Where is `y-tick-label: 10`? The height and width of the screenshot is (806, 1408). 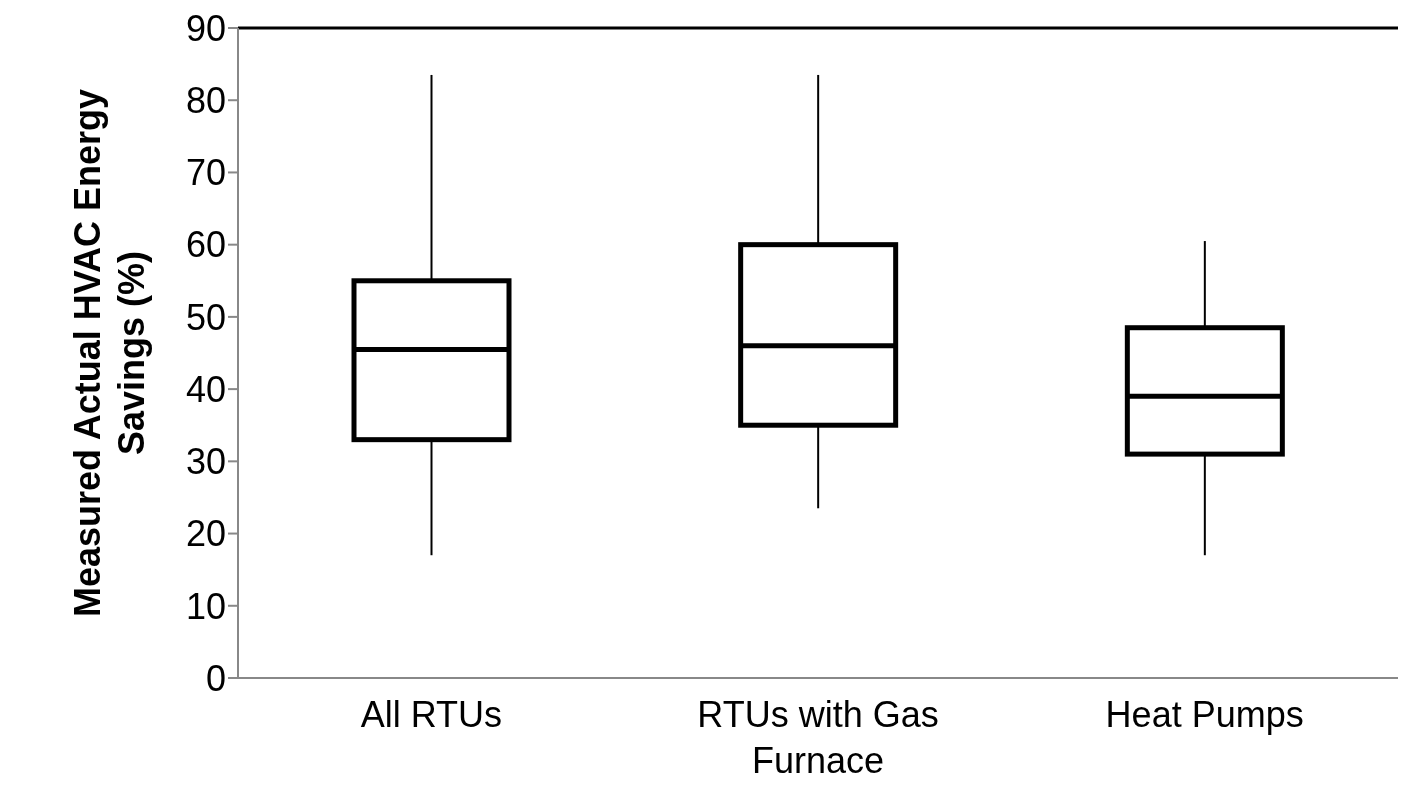 y-tick-label: 10 is located at coordinates (205, 606).